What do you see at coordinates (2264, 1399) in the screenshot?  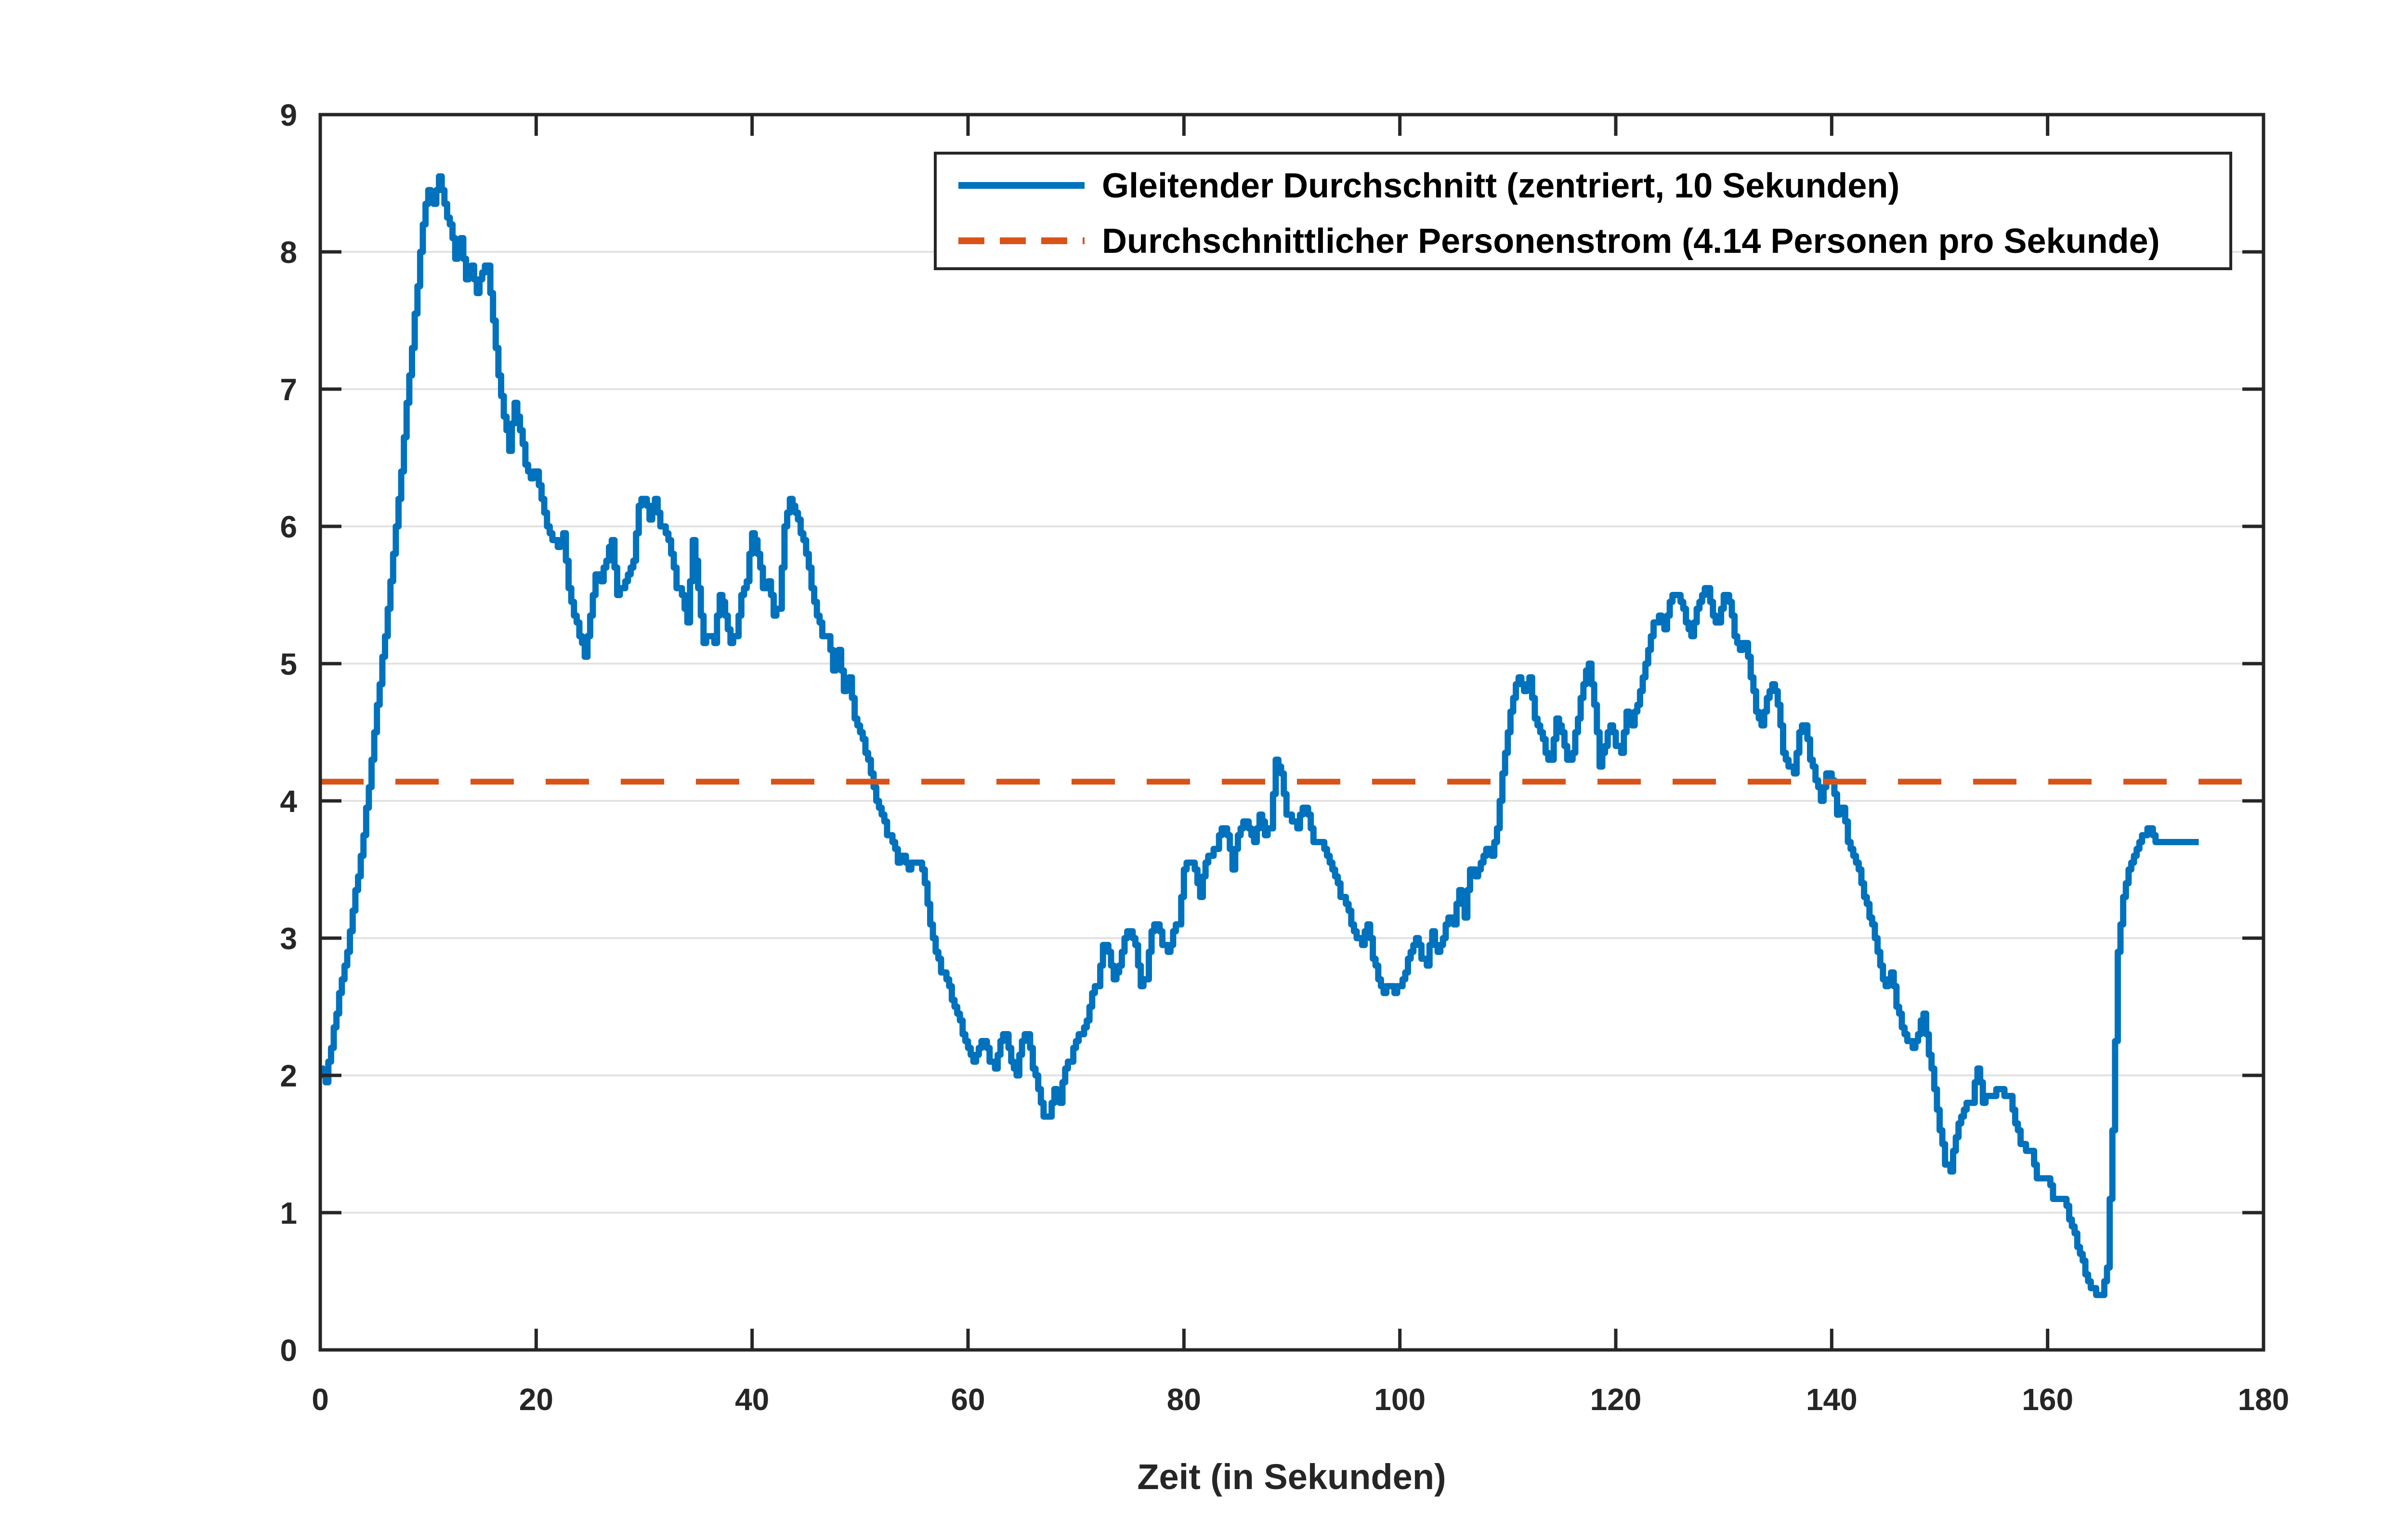 I see `x-tick-label: 180` at bounding box center [2264, 1399].